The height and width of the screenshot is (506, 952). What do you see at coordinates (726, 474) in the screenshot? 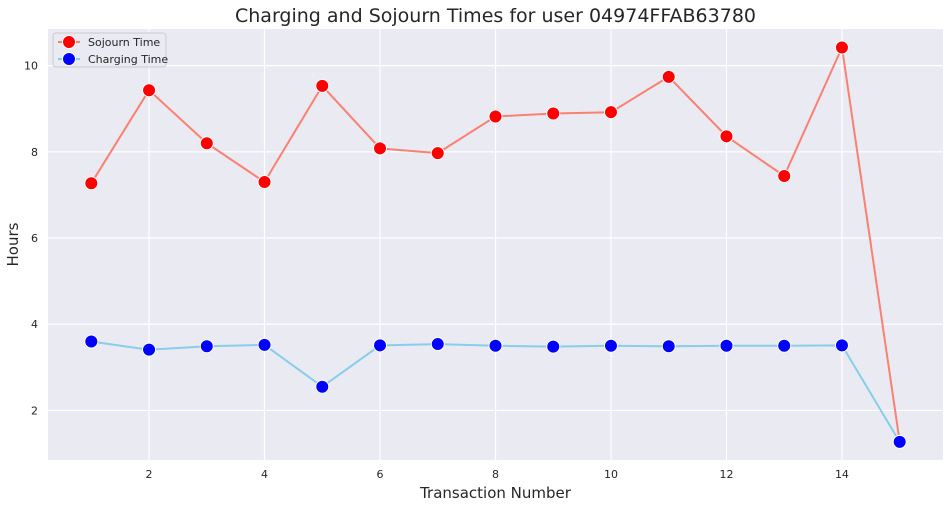
I see `x-tick-label: 12` at bounding box center [726, 474].